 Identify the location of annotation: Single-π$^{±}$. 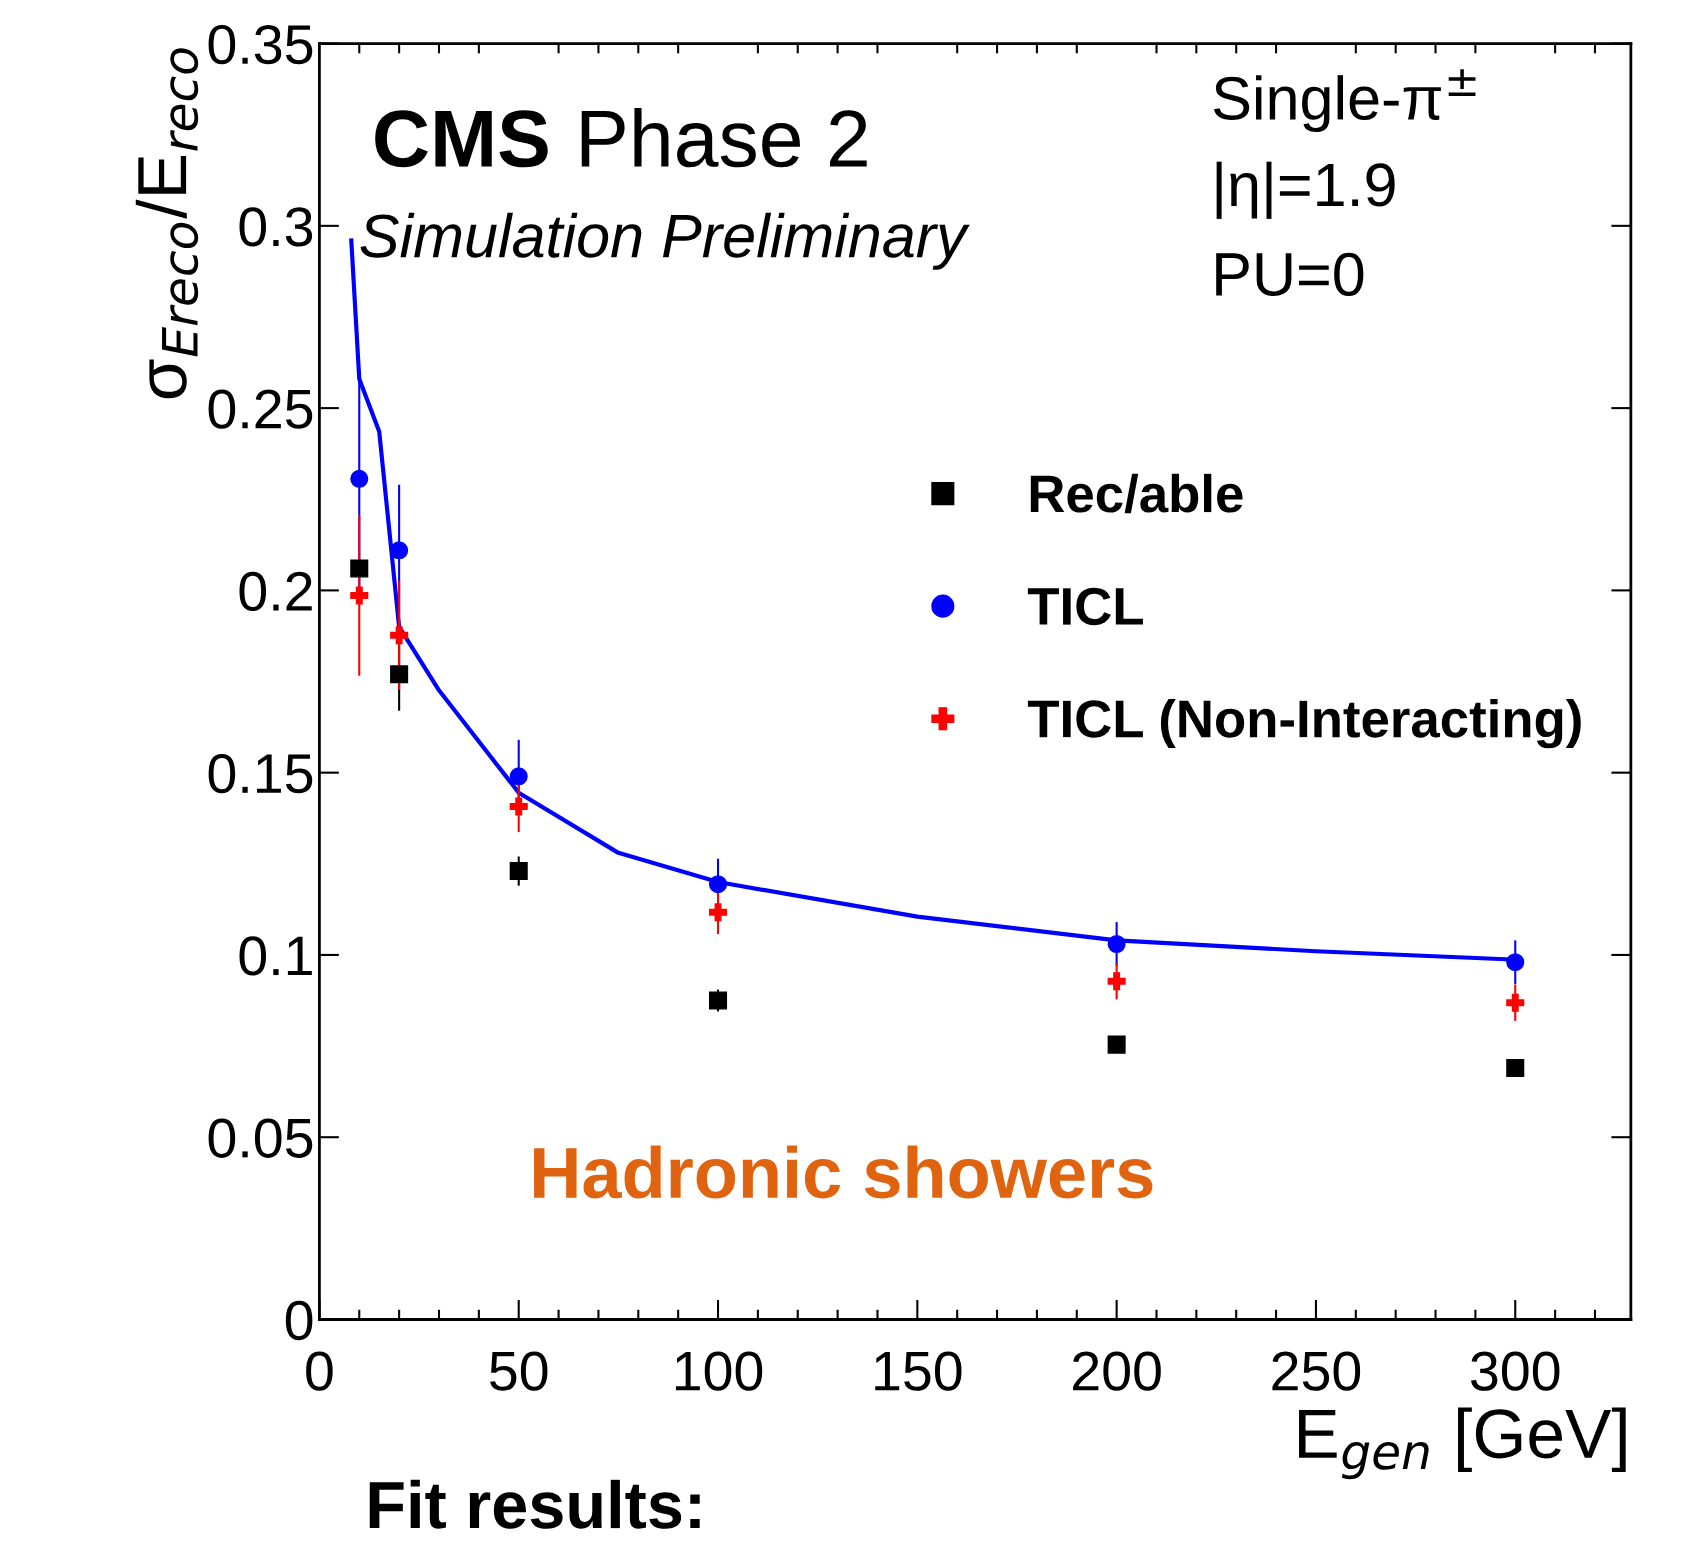
(1344, 101).